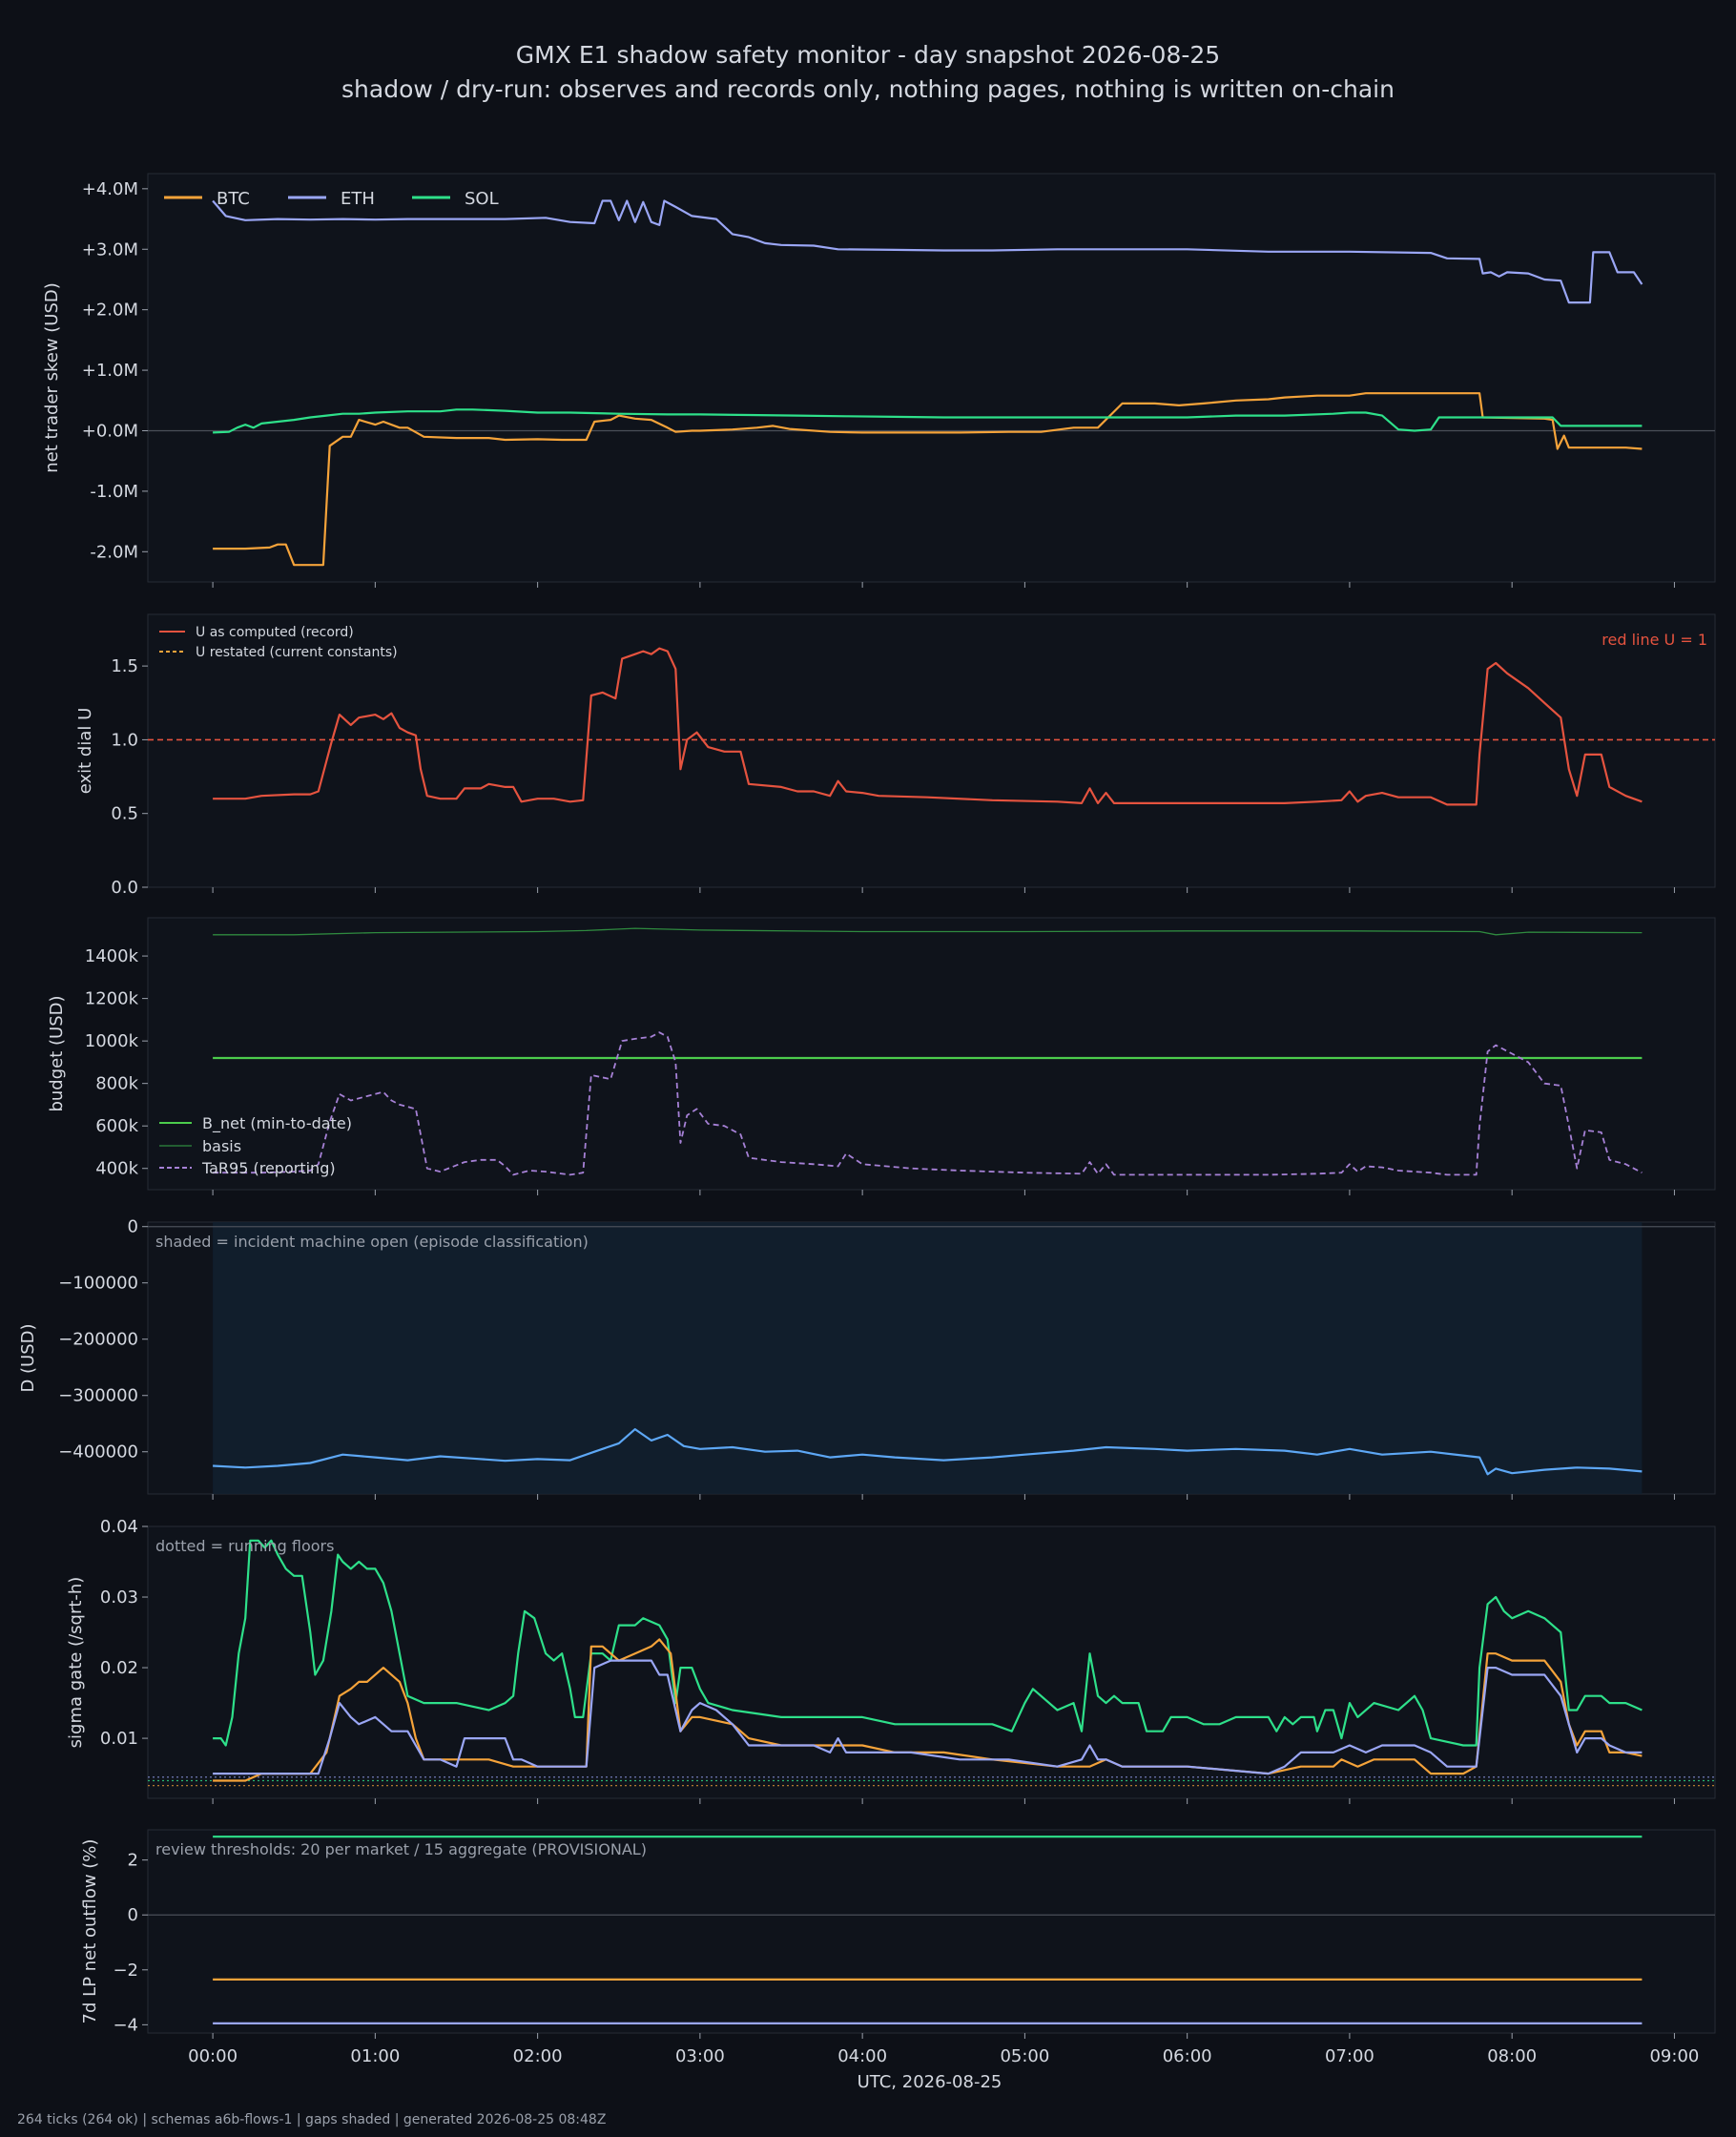 This screenshot has height=2137, width=1736. What do you see at coordinates (125, 814) in the screenshot?
I see `y-tick-label: 0.5` at bounding box center [125, 814].